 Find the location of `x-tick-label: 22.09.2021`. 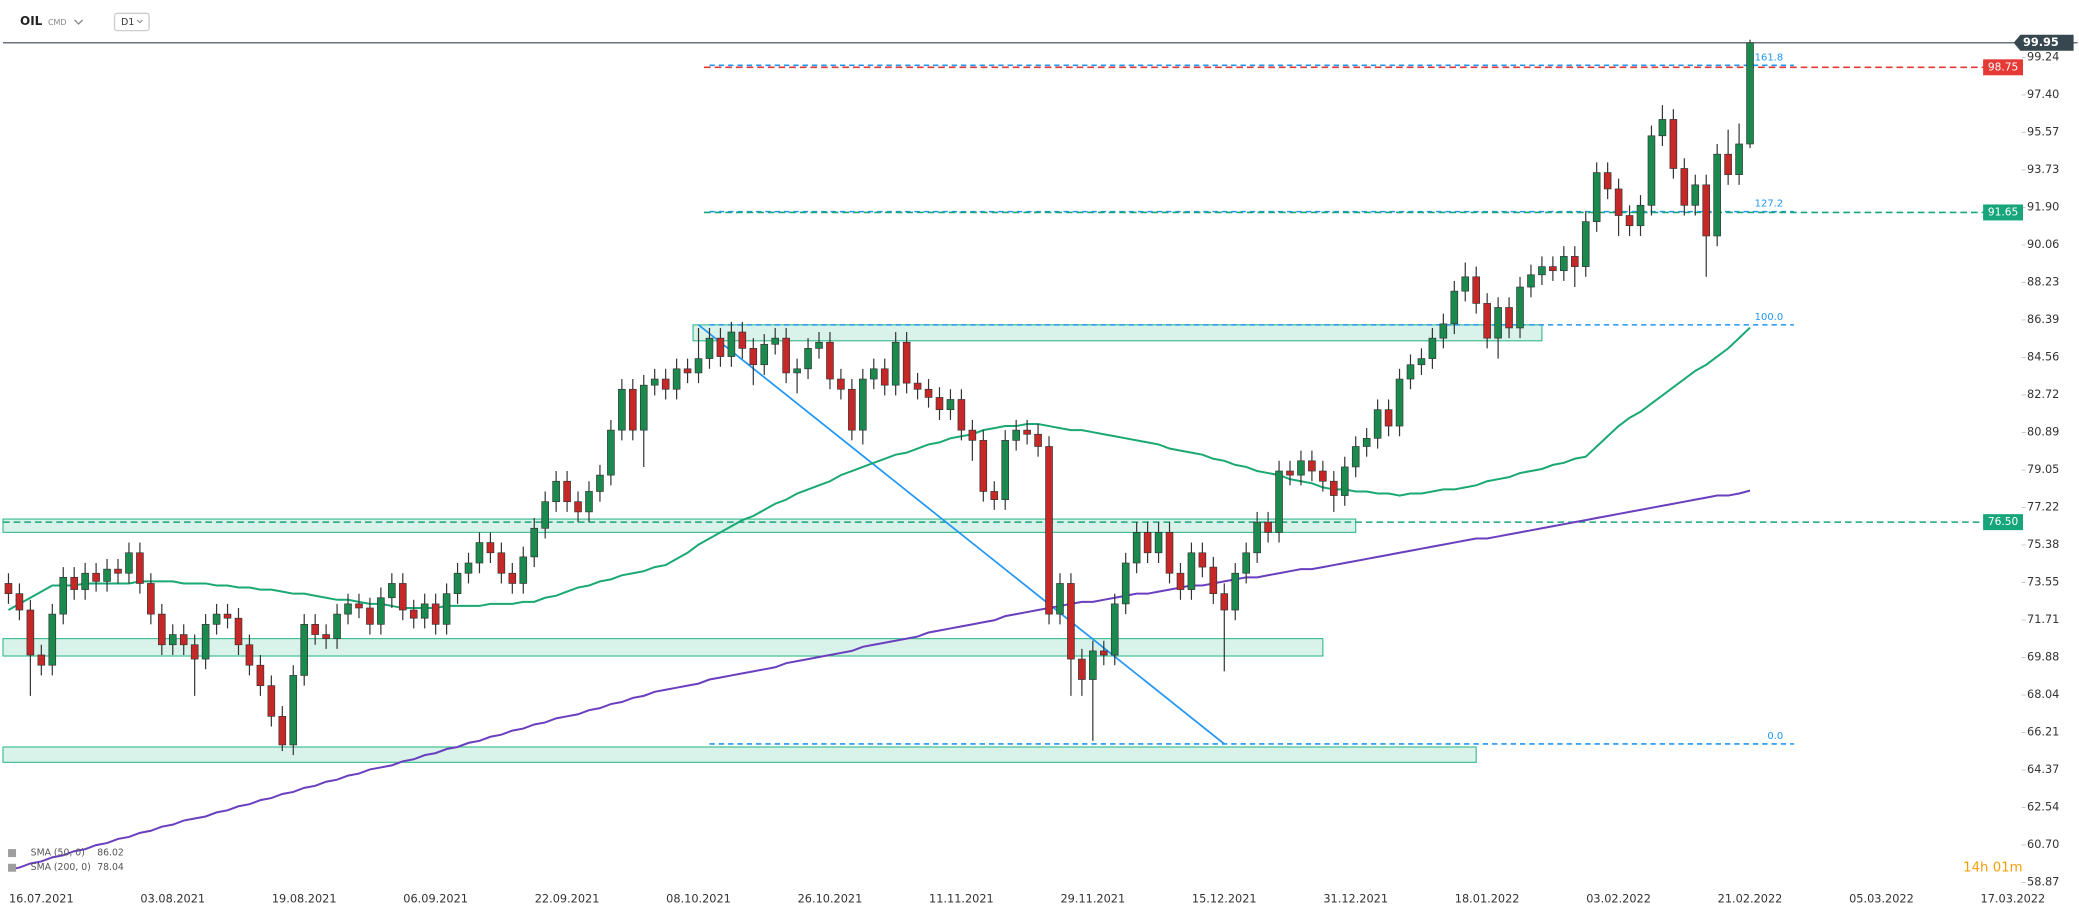

x-tick-label: 22.09.2021 is located at coordinates (567, 899).